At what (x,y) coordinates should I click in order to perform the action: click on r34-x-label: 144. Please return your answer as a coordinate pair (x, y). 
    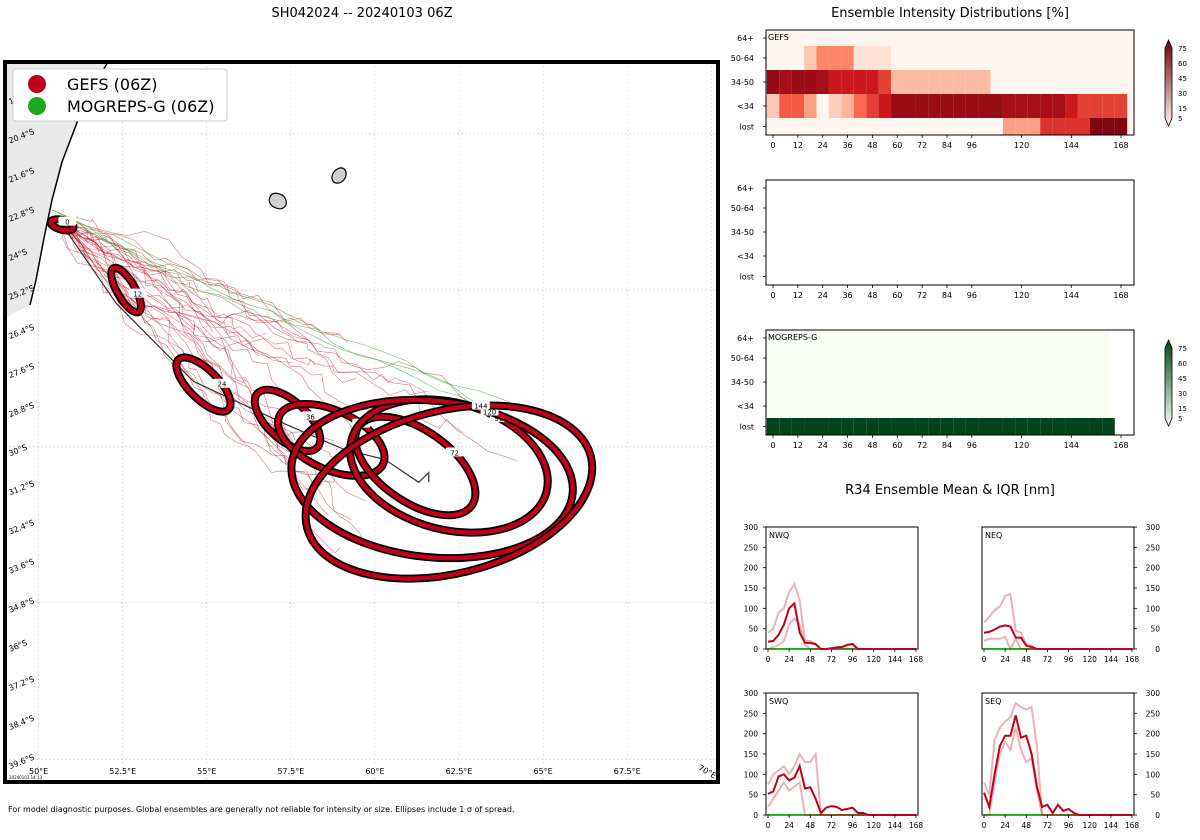
    Looking at the image, I should click on (895, 659).